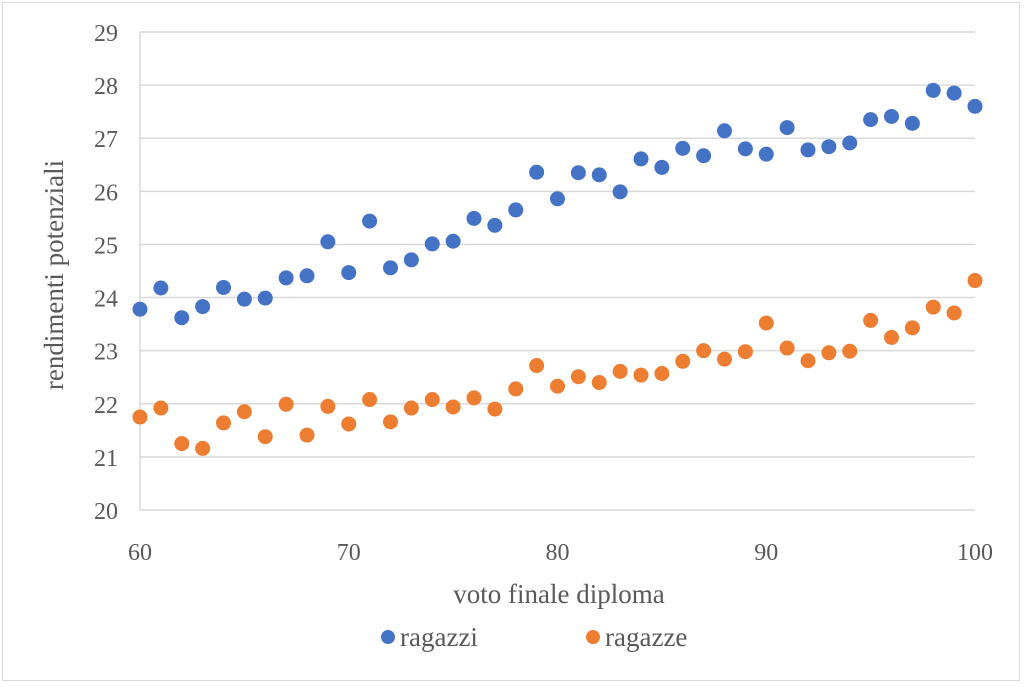  What do you see at coordinates (106, 406) in the screenshot?
I see `y-tick-label: 22` at bounding box center [106, 406].